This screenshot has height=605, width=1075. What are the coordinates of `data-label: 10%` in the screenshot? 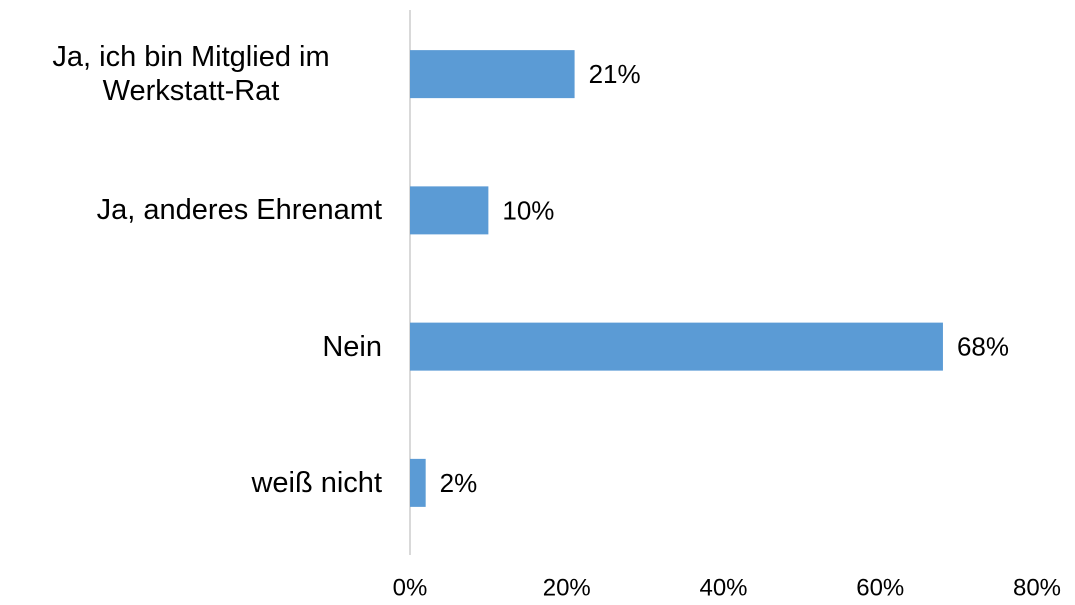 It's located at (528, 210).